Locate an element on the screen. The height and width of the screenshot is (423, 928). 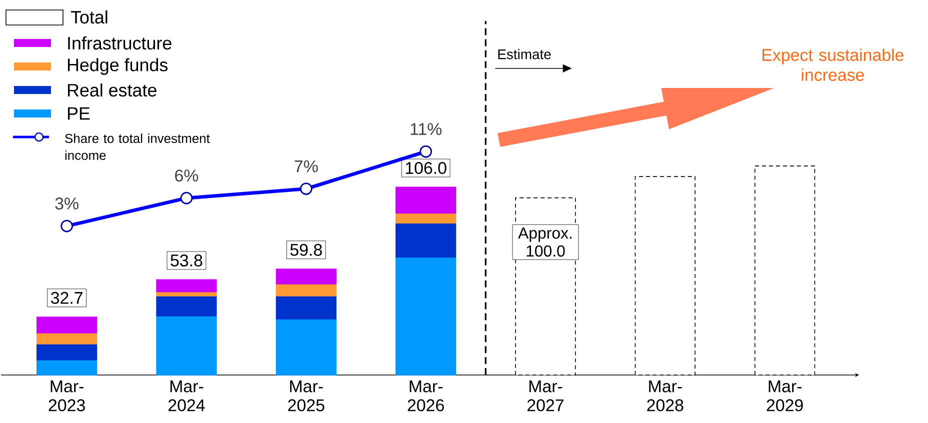
legend-label: Share to total investment income is located at coordinates (137, 147).